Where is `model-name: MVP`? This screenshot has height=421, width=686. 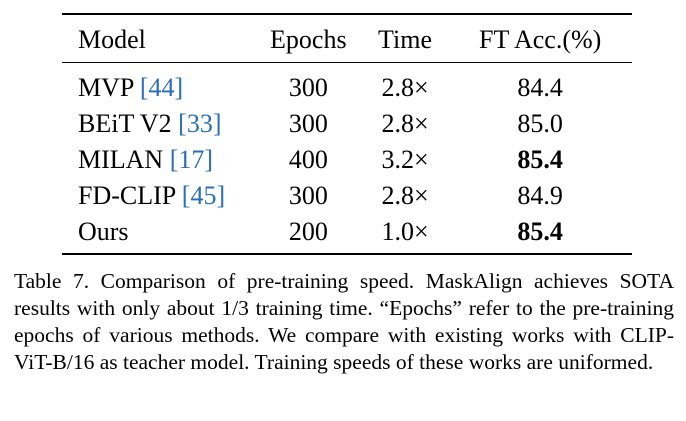 model-name: MVP is located at coordinates (106, 88).